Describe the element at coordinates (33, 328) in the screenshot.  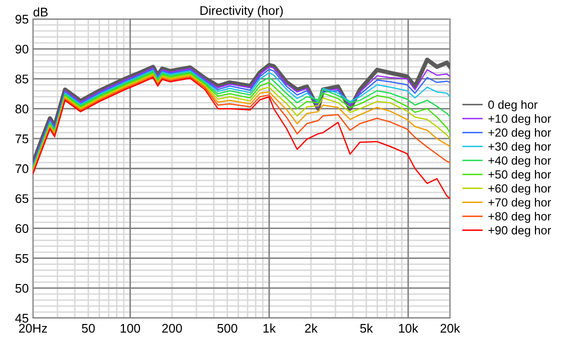
I see `x-tick-label: 20Hz` at that location.